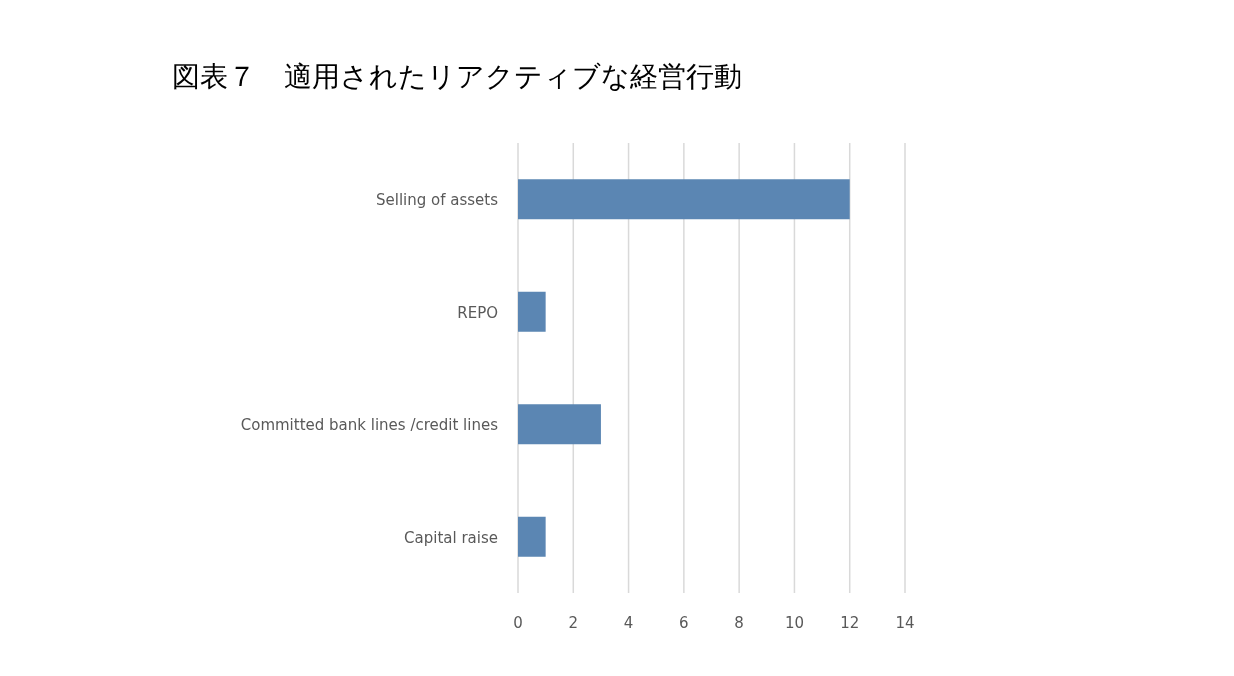  What do you see at coordinates (905, 623) in the screenshot?
I see `x-tick-label: 14` at bounding box center [905, 623].